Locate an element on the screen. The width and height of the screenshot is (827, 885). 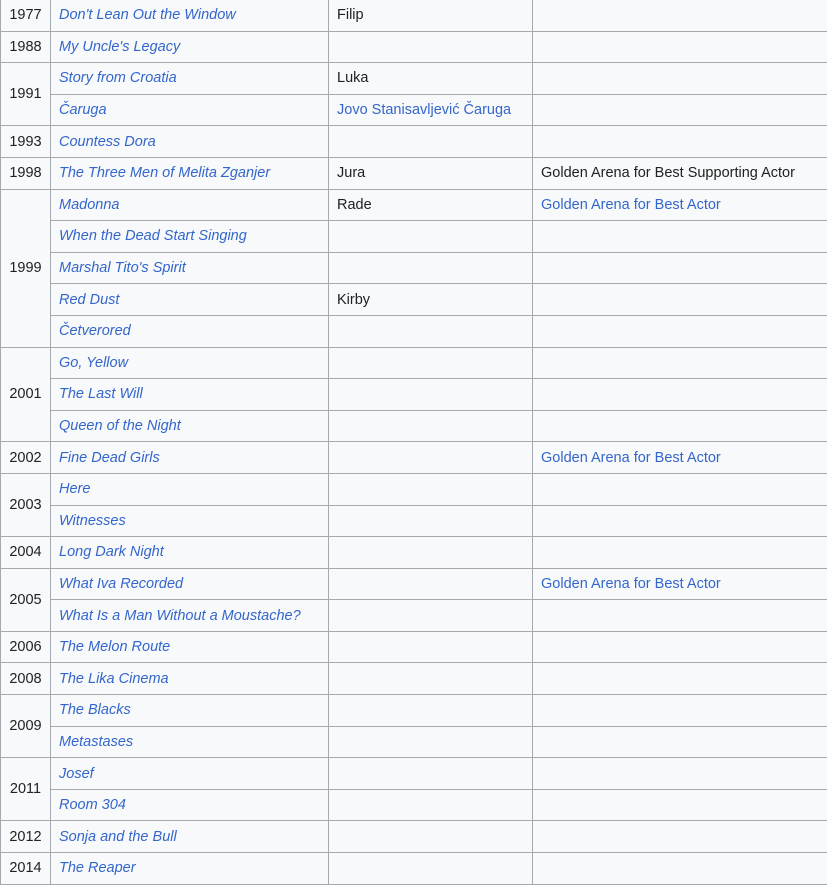
role-link: Jovo Stanisavljević Čaruga is located at coordinates (424, 110).